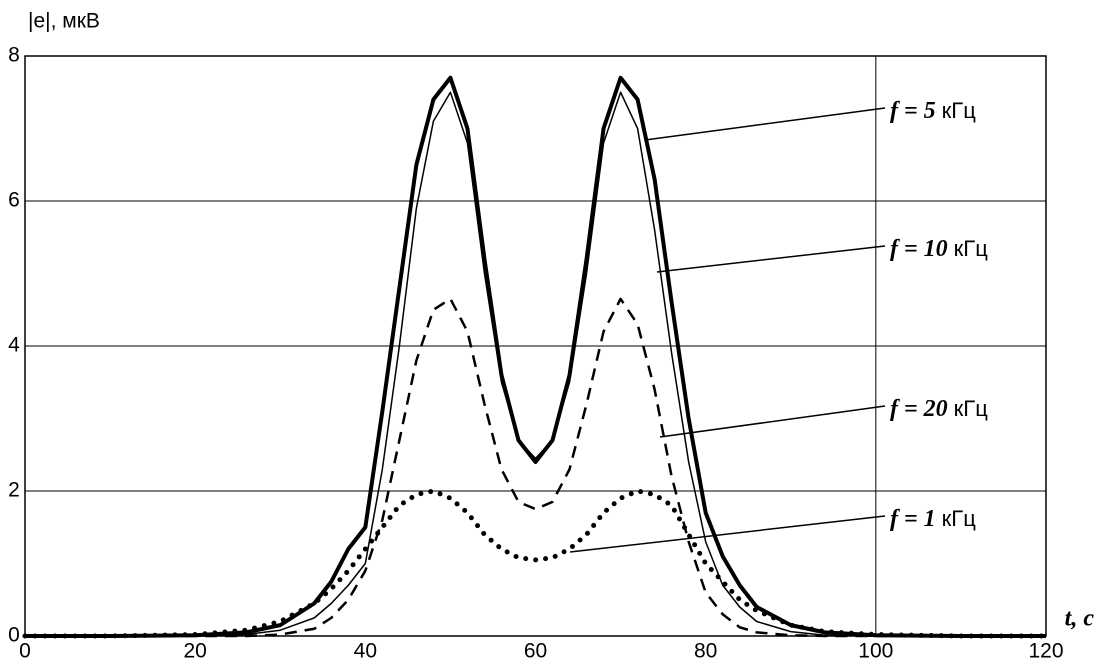 Image resolution: width=1096 pixels, height=664 pixels. What do you see at coordinates (875, 651) in the screenshot?
I see `x-tick-label: 100` at bounding box center [875, 651].